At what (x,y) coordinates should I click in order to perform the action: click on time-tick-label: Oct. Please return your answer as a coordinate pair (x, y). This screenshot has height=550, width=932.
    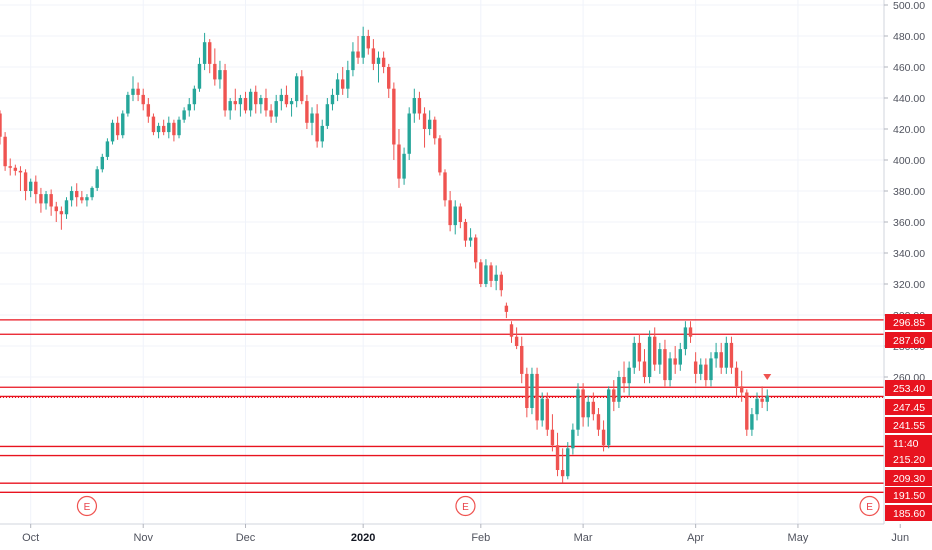
    Looking at the image, I should click on (30, 538).